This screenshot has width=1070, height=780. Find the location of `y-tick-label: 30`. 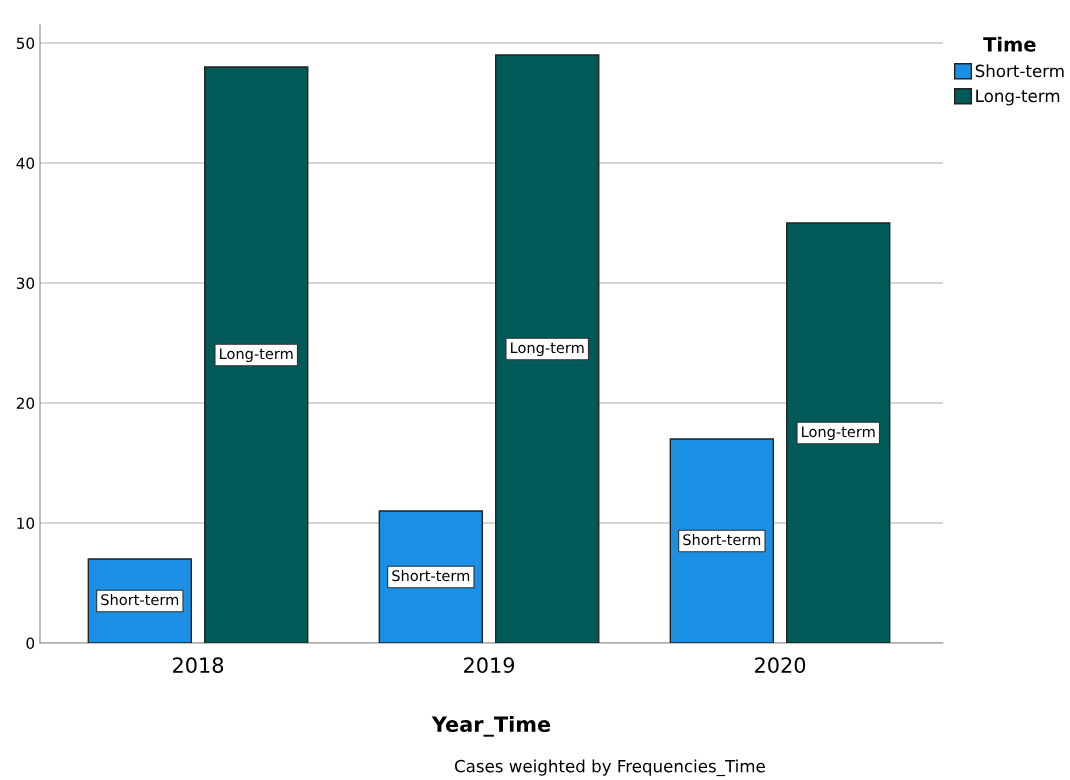

y-tick-label: 30 is located at coordinates (25, 283).